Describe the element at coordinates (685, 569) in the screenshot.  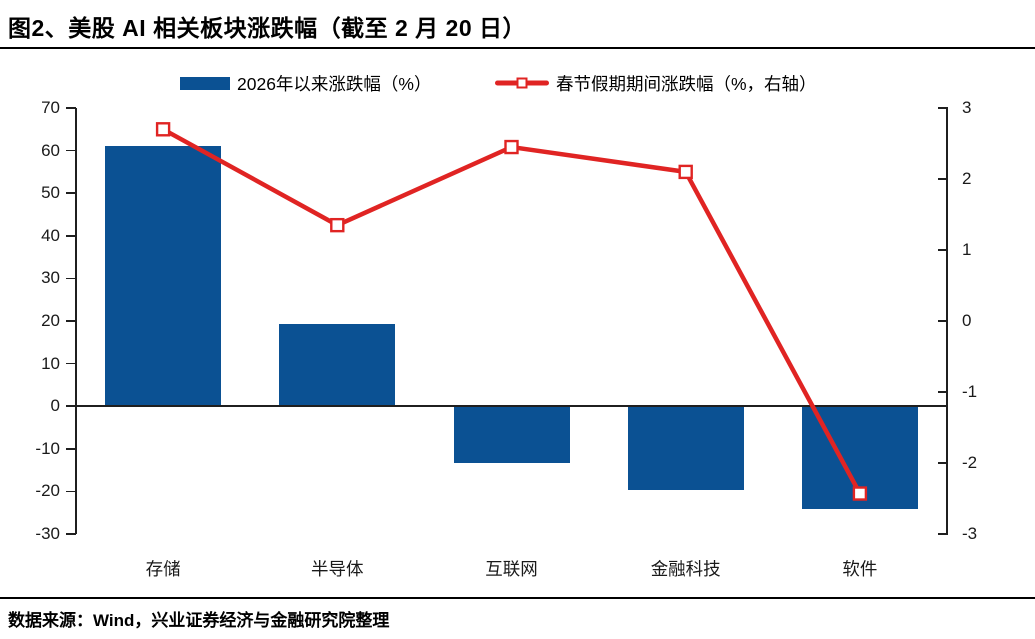
I see `category-label-fintech: 金融科技` at that location.